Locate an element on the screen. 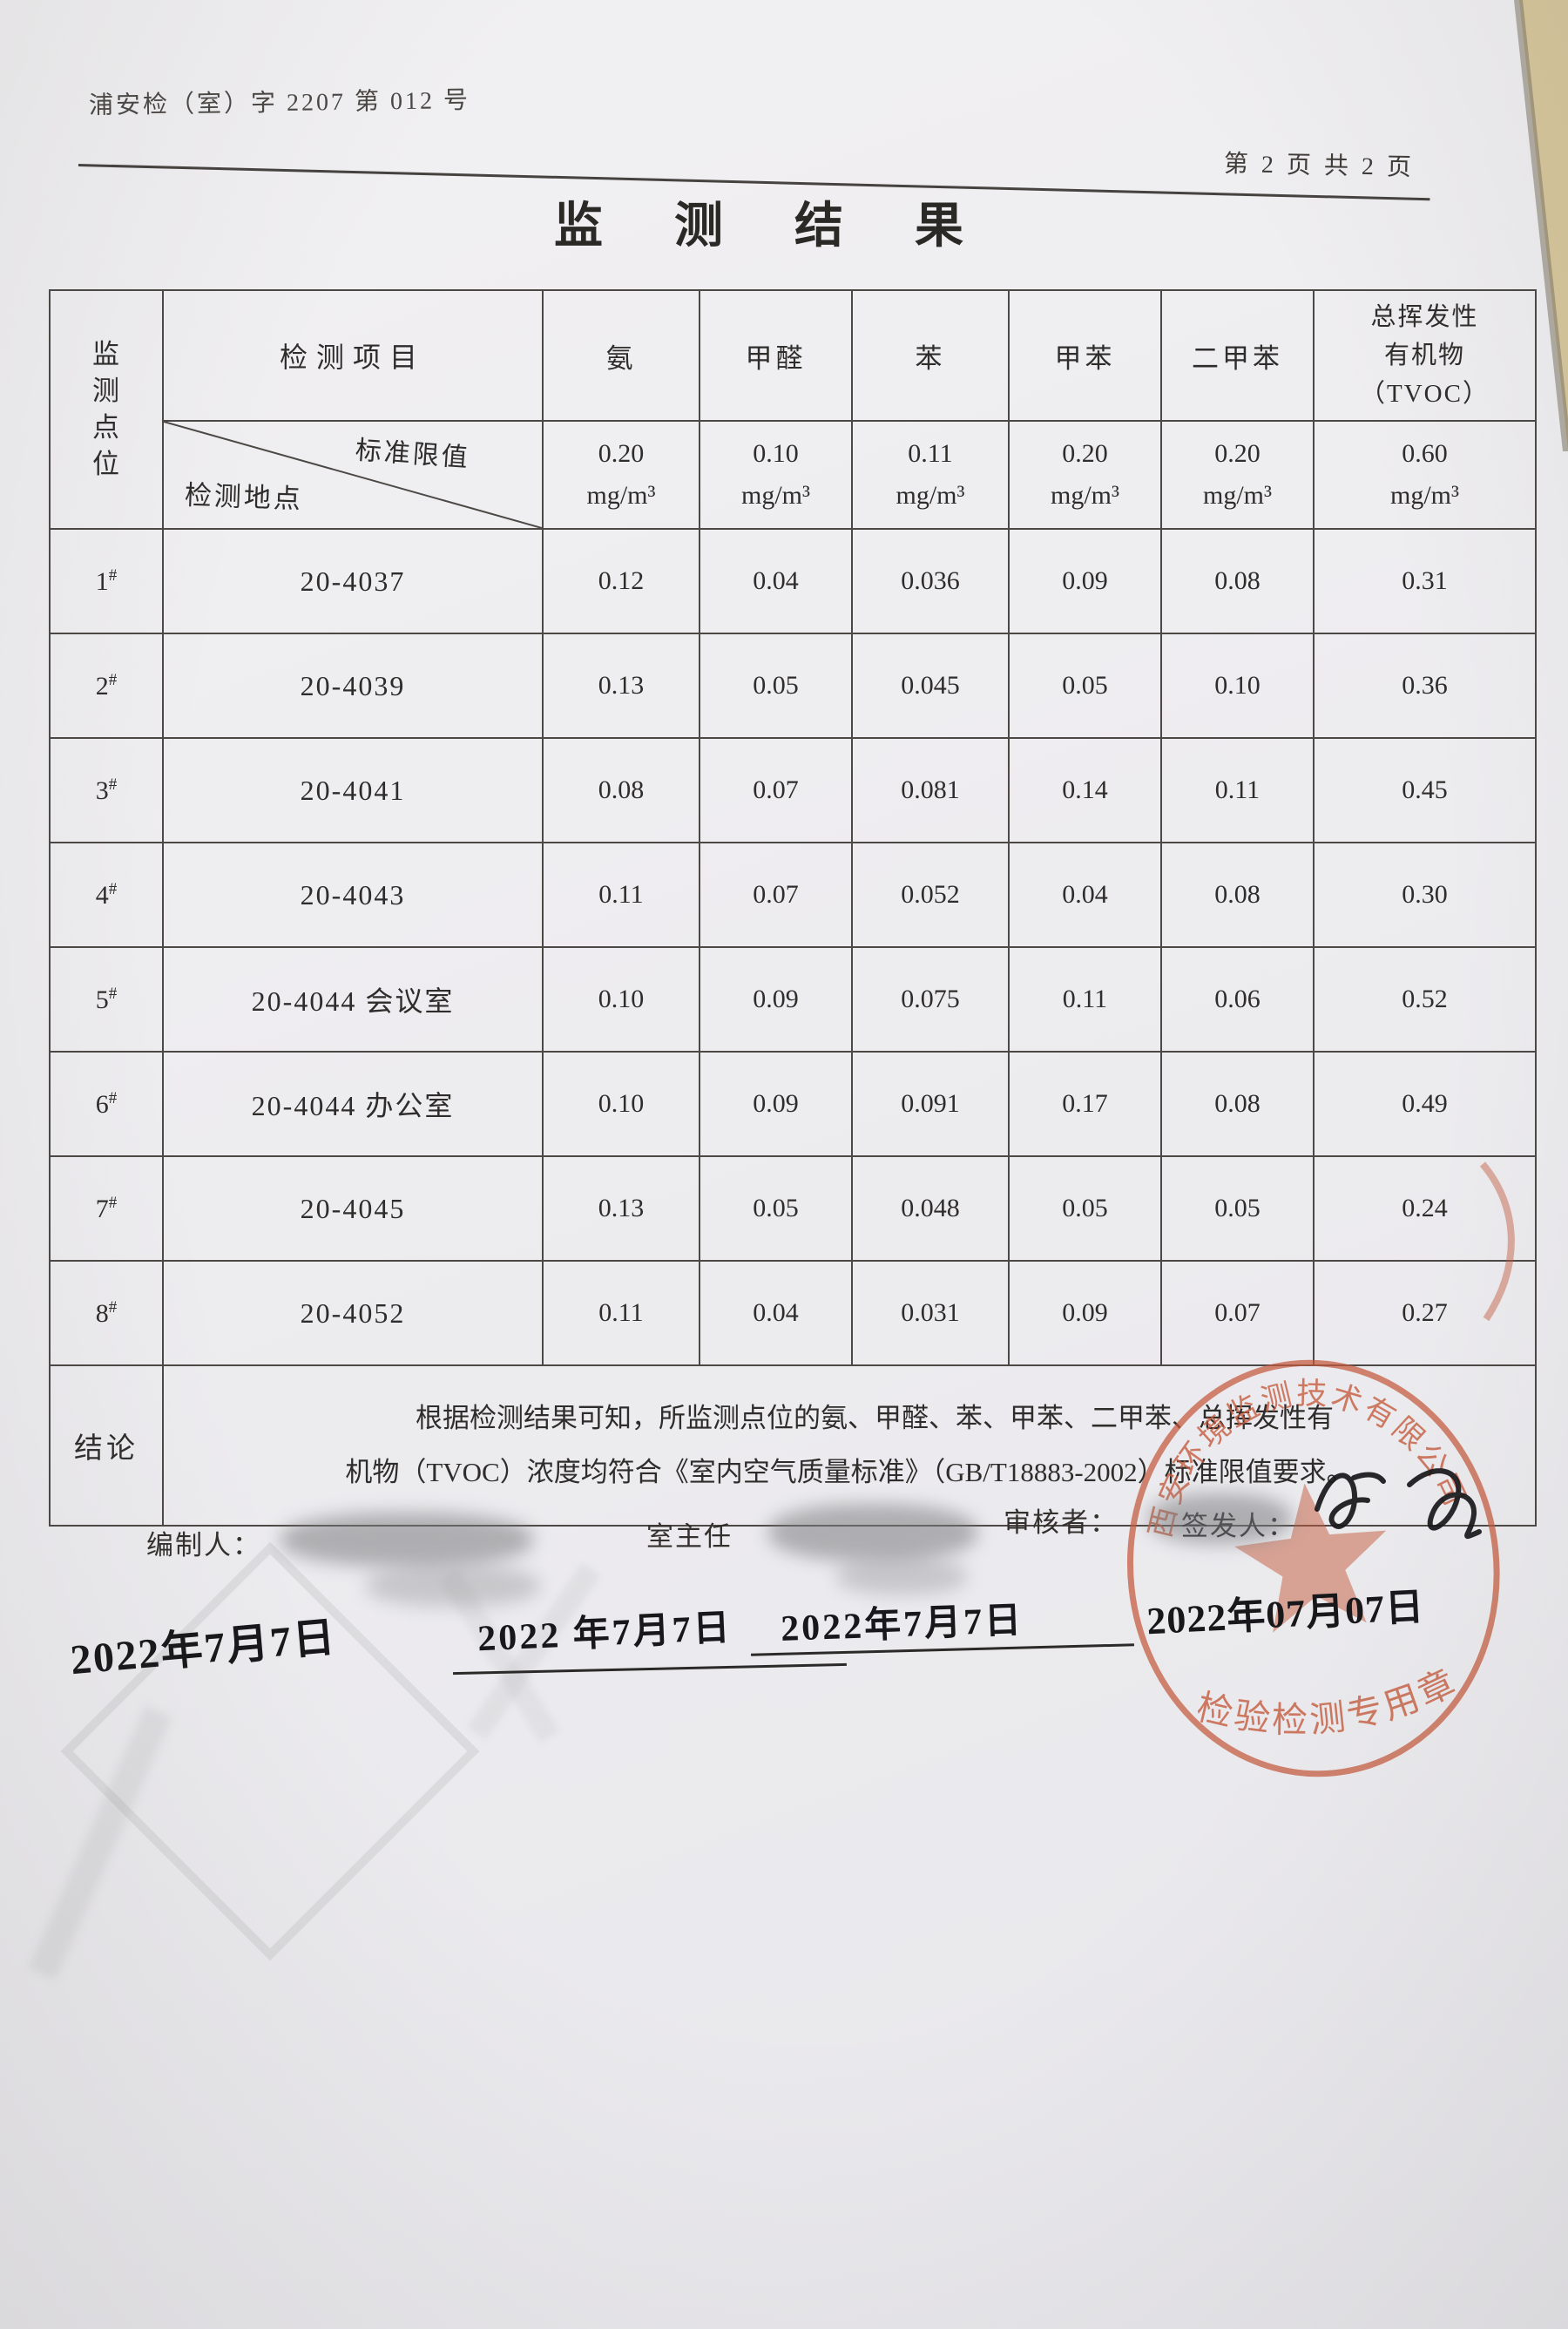  diagonal-divider is located at coordinates (353, 475).